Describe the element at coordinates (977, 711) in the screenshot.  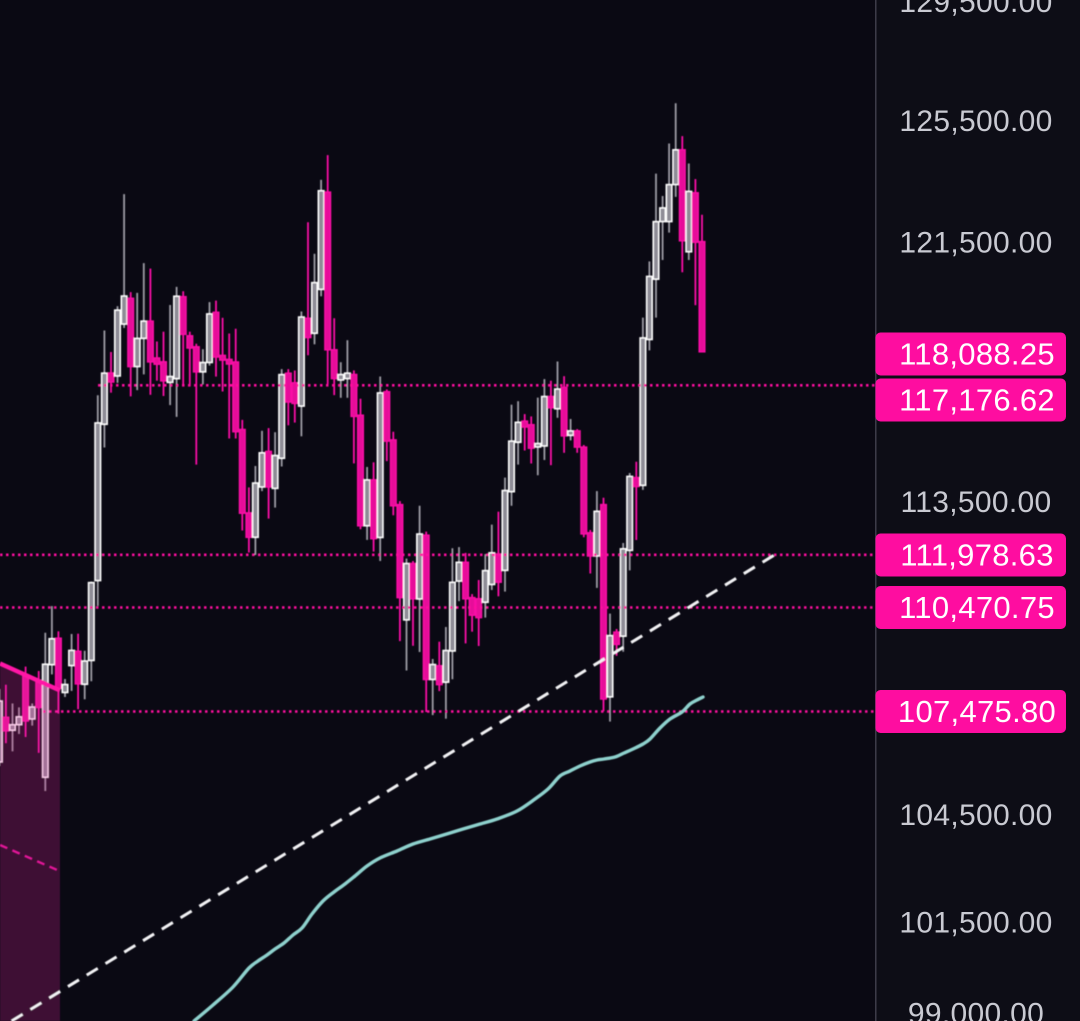
I see `svg-text: 107,475.80` at that location.